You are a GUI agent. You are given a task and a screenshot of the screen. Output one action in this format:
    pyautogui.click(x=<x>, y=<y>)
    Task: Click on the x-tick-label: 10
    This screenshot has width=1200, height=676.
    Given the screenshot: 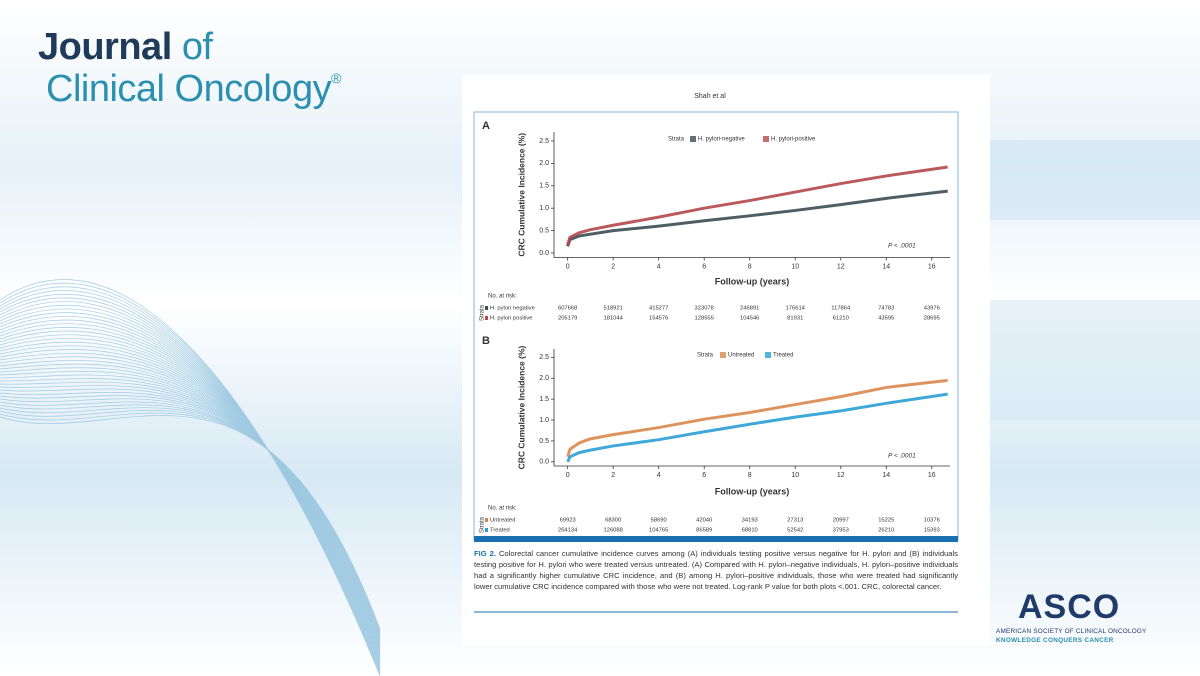 What is the action you would take?
    pyautogui.click(x=795, y=475)
    